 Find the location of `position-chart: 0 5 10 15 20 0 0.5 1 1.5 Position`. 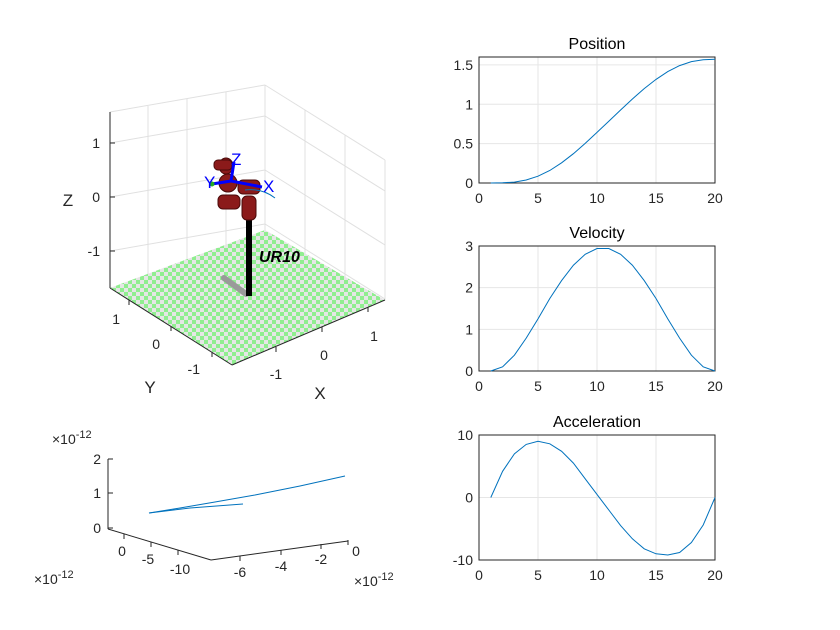

position-chart: 0 5 10 15 20 0 0.5 1 1.5 Position is located at coordinates (588, 121).